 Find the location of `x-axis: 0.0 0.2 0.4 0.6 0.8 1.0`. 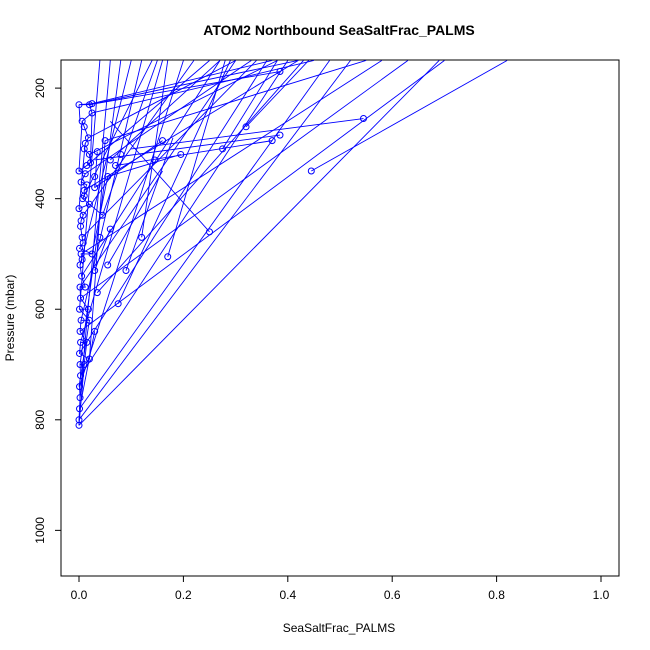

x-axis: 0.0 0.2 0.4 0.6 0.8 1.0 is located at coordinates (340, 588).